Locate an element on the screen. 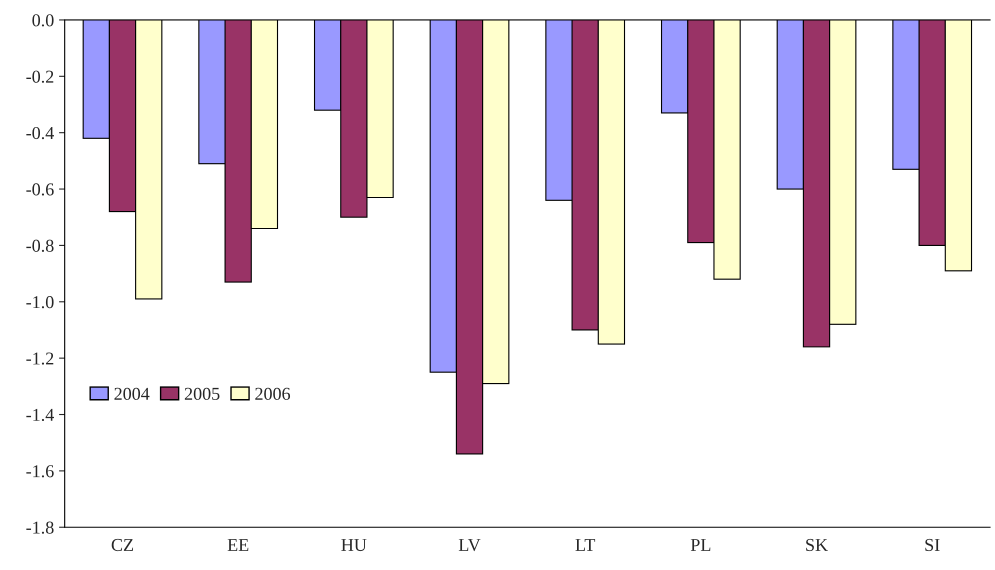 Image resolution: width=995 pixels, height=570 pixels. x-tick-label: HU is located at coordinates (354, 545).